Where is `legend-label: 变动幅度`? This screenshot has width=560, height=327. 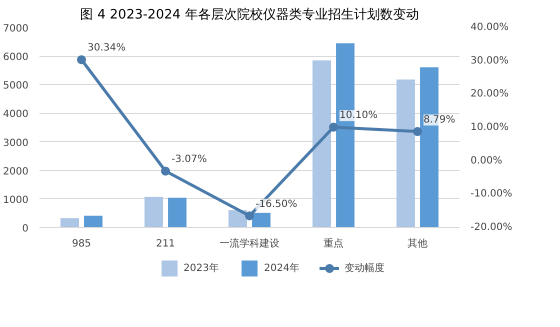 legend-label: 变动幅度 is located at coordinates (364, 268).